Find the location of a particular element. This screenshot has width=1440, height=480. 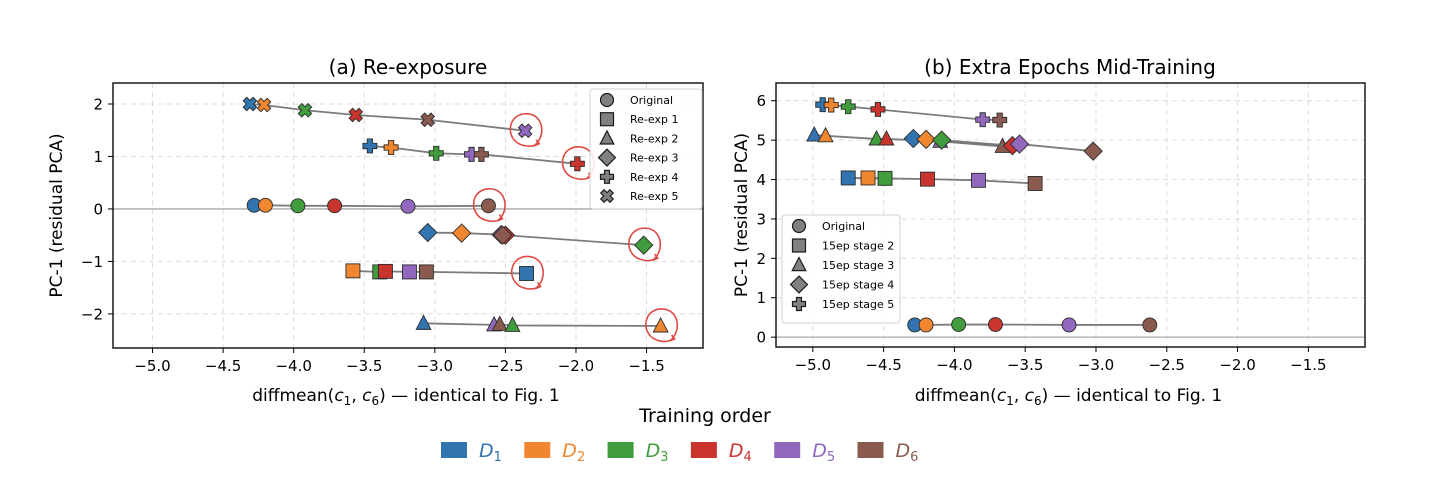

x-tick-label: −2.5 is located at coordinates (505, 366).